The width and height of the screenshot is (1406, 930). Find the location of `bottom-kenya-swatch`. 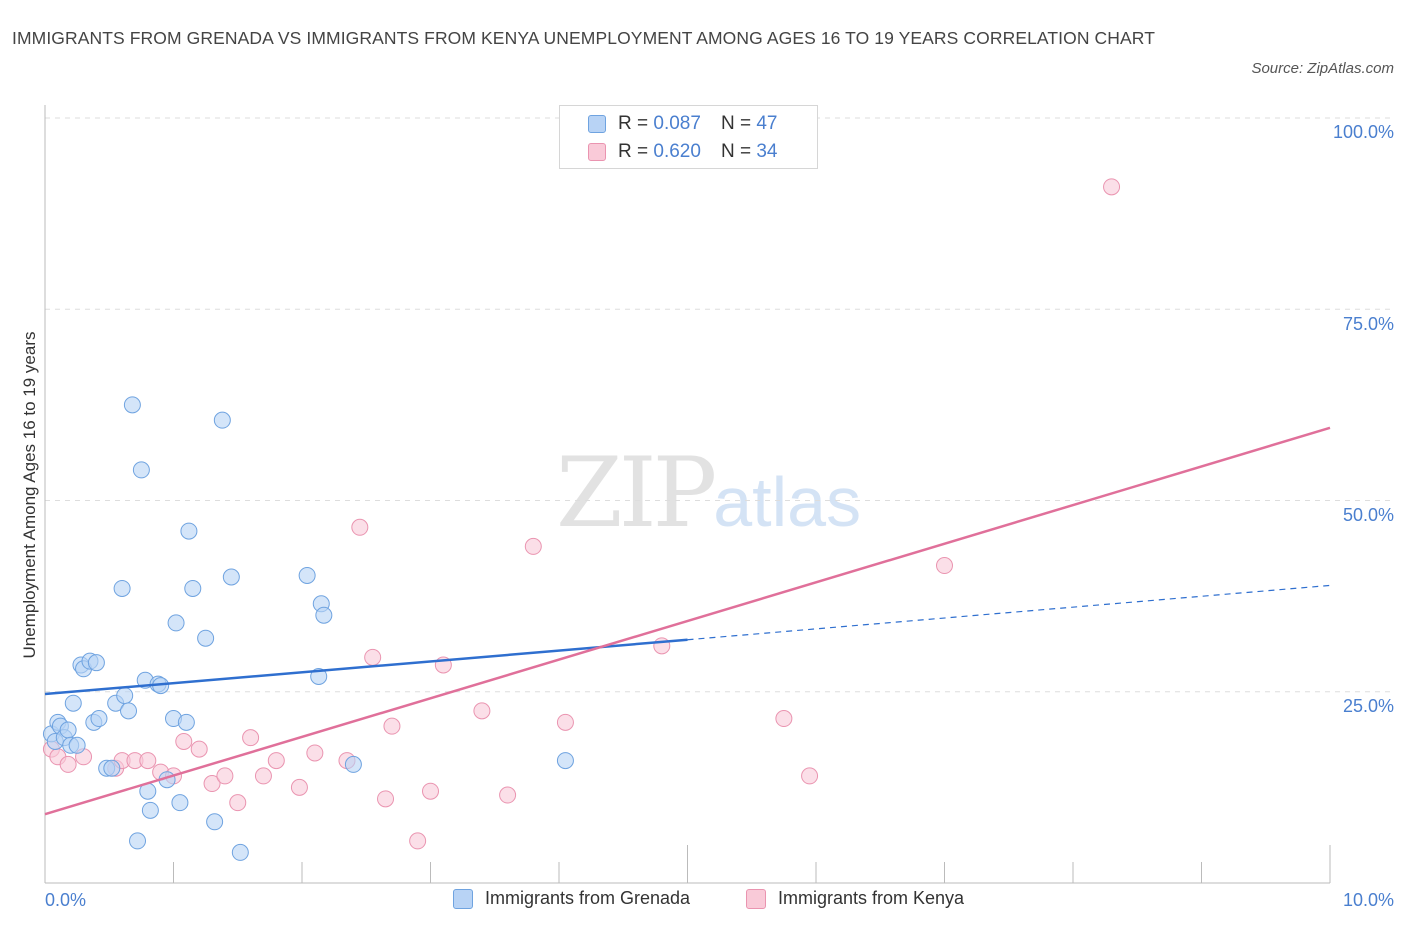

bottom-kenya-swatch is located at coordinates (756, 898).